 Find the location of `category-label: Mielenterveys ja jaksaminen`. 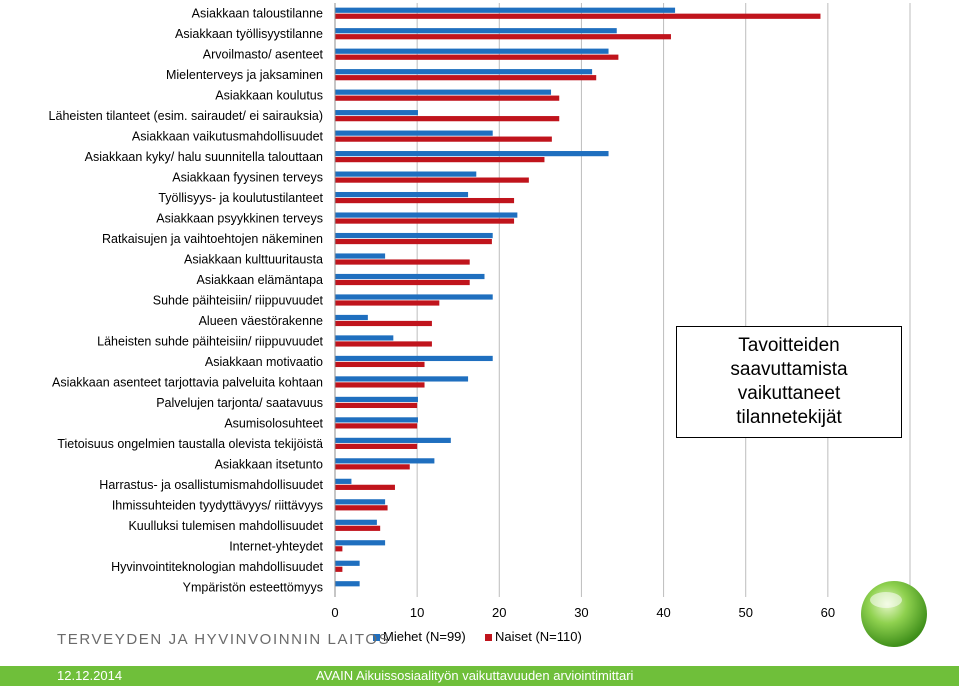

category-label: Mielenterveys ja jaksaminen is located at coordinates (244, 75).